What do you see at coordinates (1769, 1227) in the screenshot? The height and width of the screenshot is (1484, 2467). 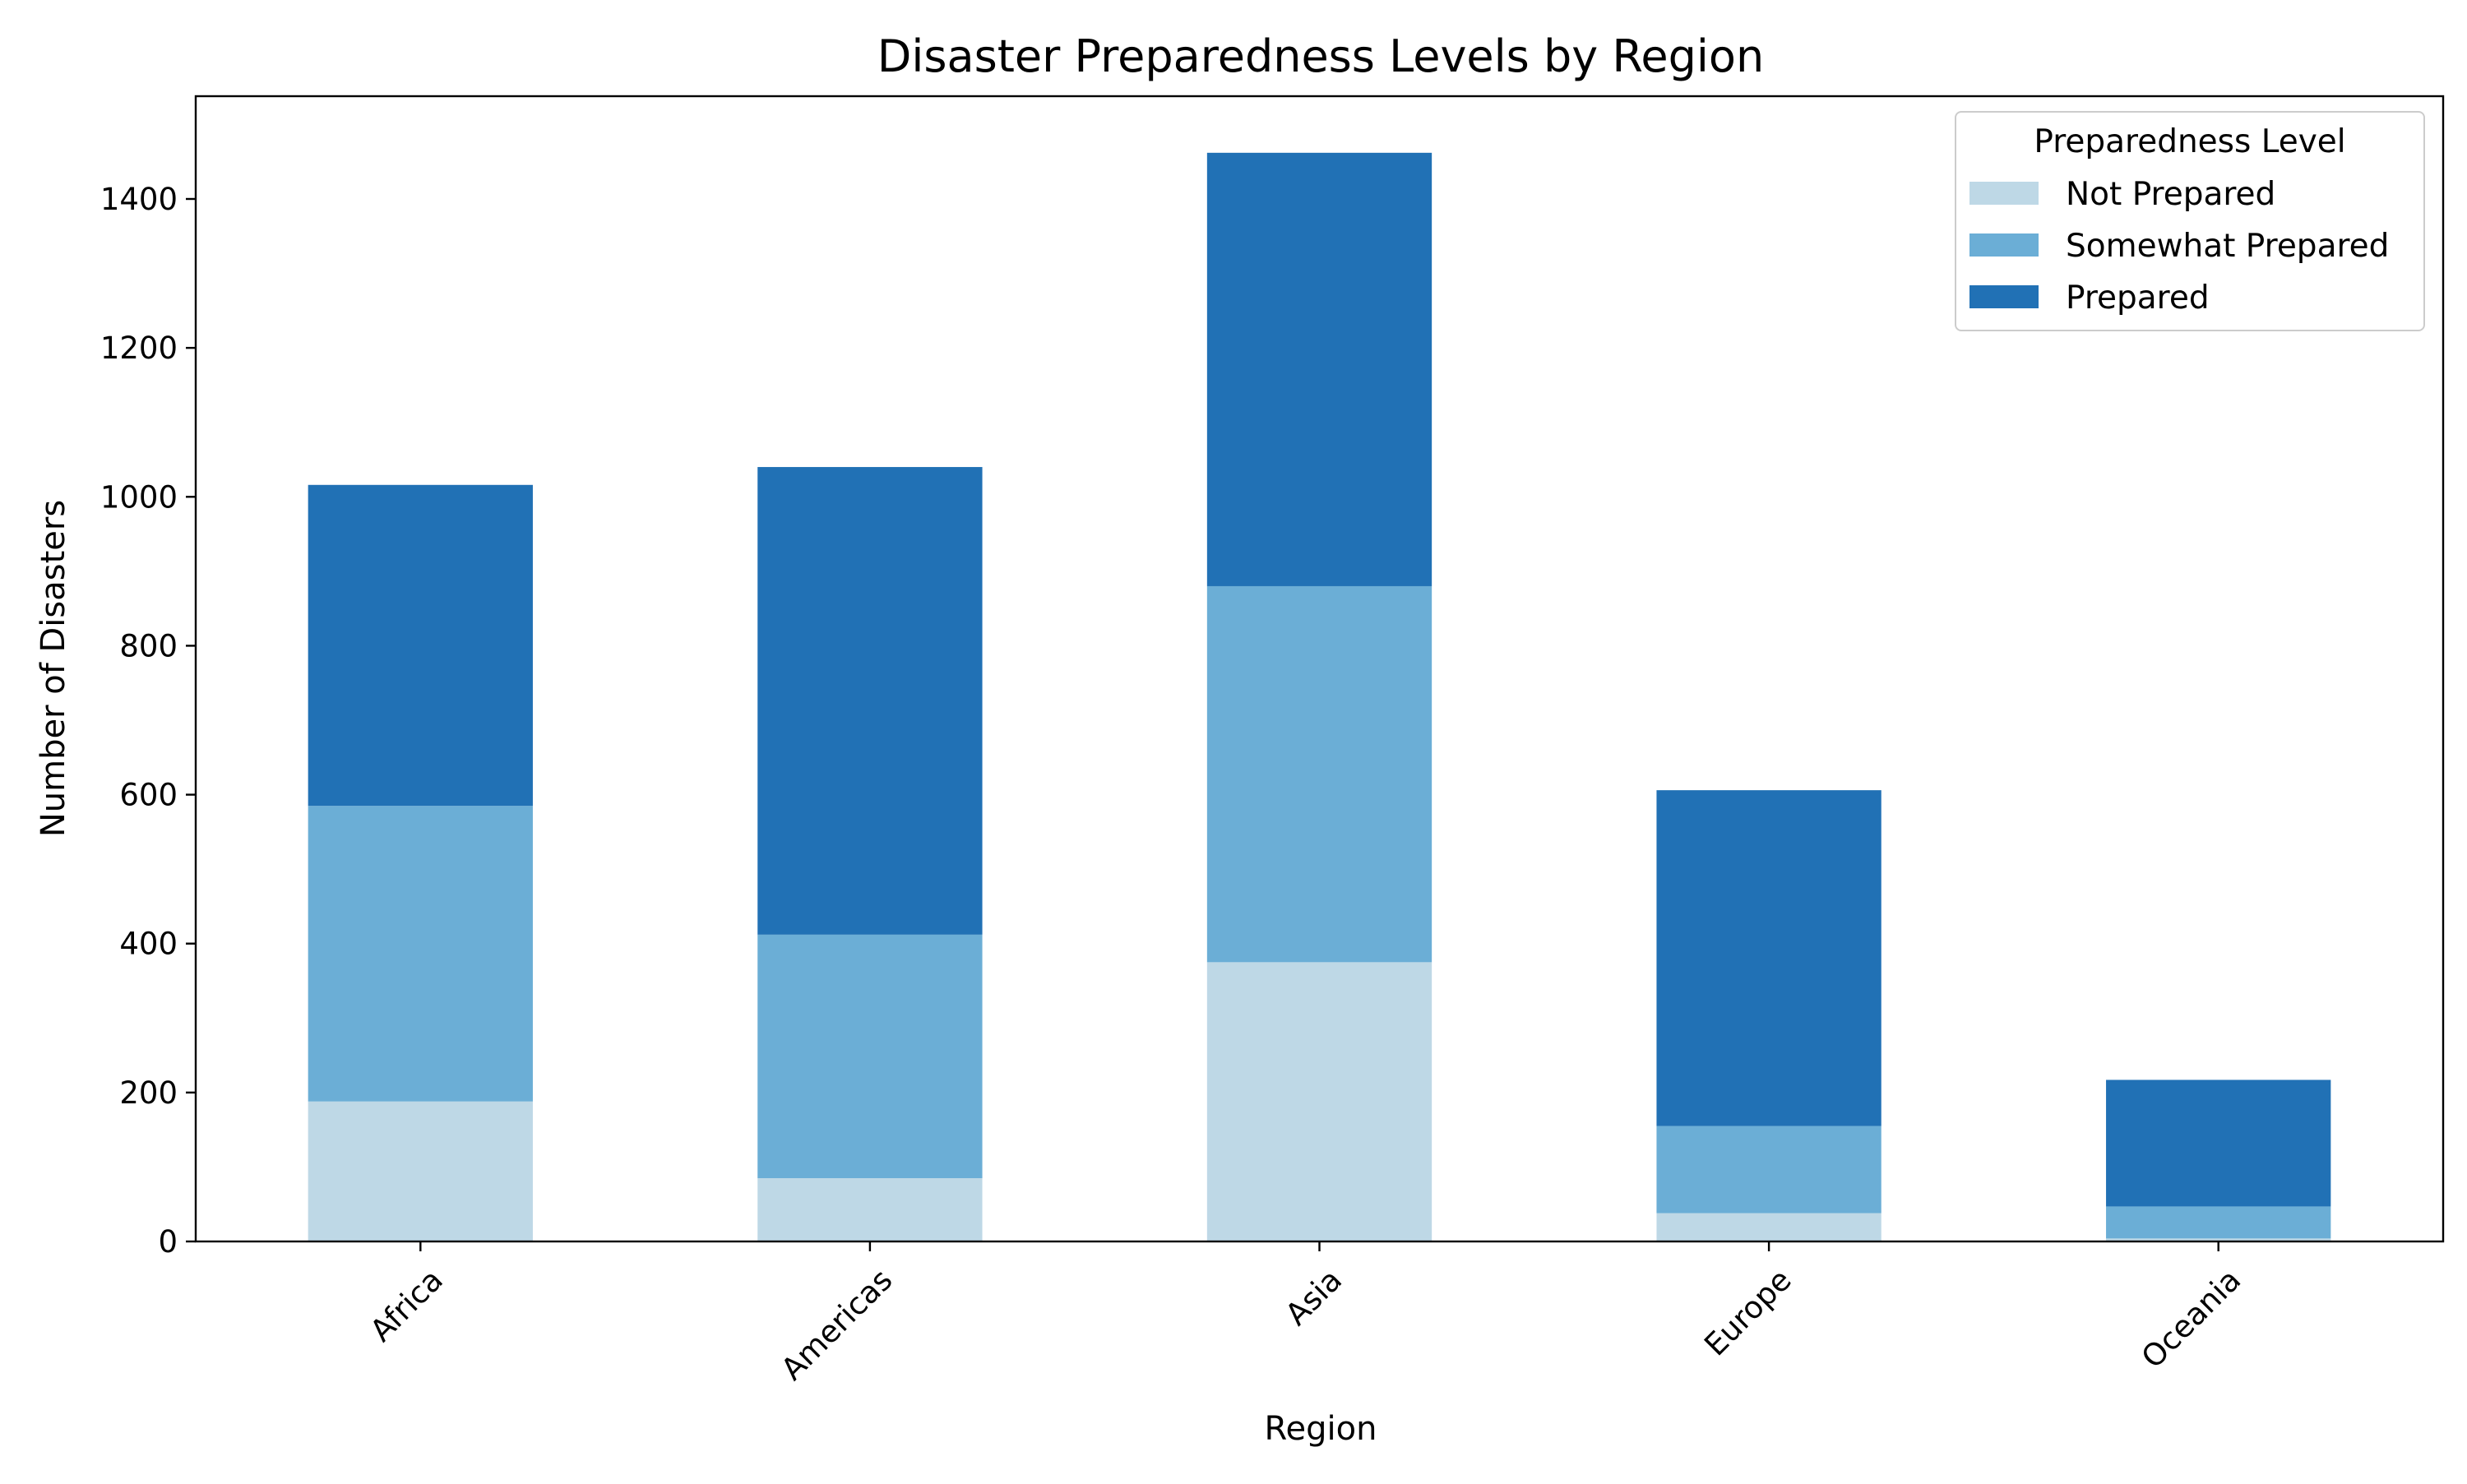 I see `bar-europe-not-prepared` at bounding box center [1769, 1227].